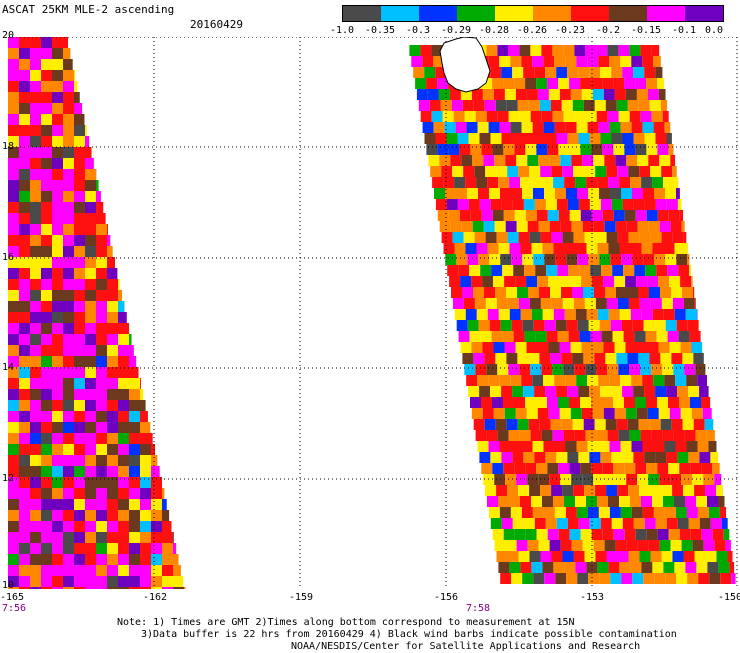  What do you see at coordinates (14, 608) in the screenshot?
I see `pass-time-left: 7:56` at bounding box center [14, 608].